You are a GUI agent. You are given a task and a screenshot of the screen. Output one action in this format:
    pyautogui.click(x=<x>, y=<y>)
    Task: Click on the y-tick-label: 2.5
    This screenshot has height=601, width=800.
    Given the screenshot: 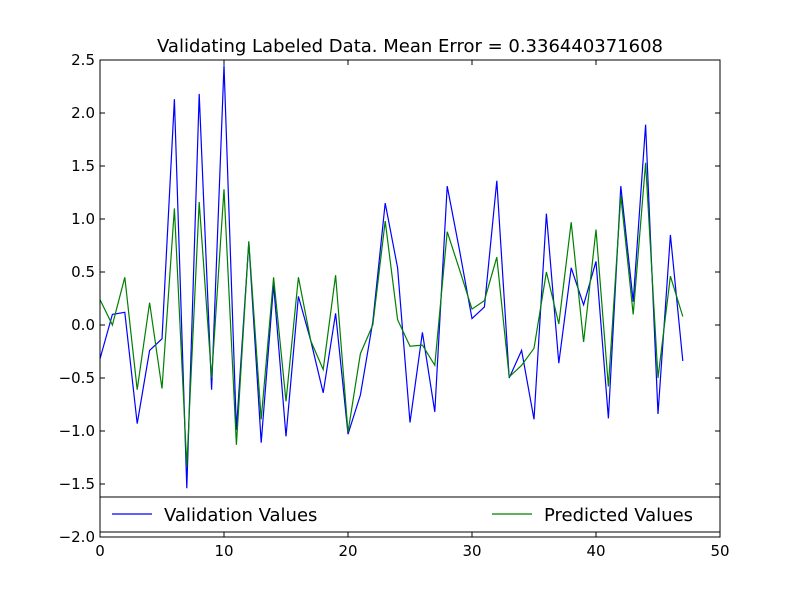 What is the action you would take?
    pyautogui.click(x=83, y=60)
    